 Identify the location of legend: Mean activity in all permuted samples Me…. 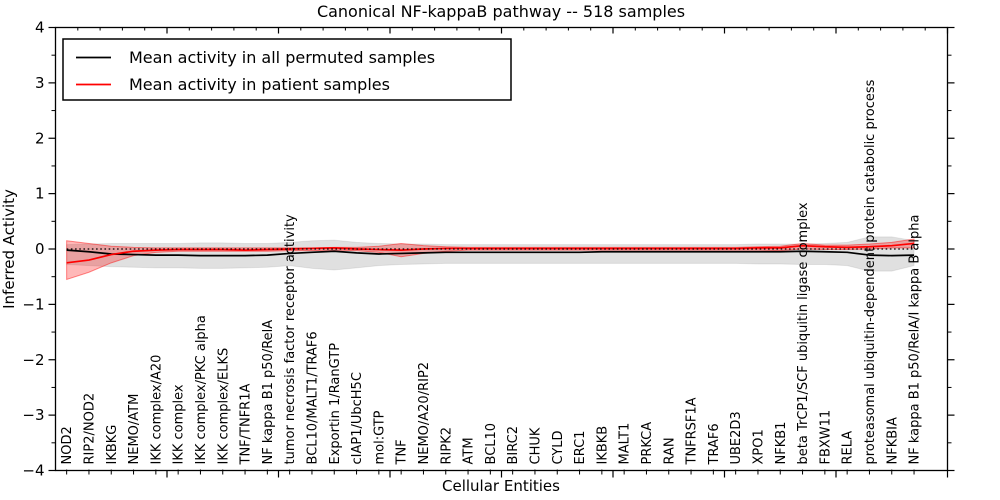
(287, 69).